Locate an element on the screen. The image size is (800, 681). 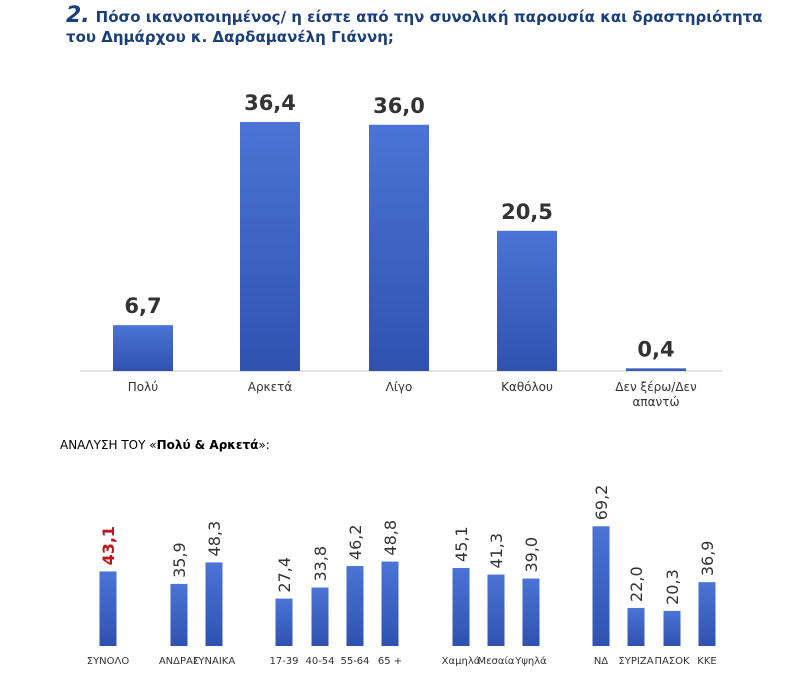
x-tick-label: 17-39 is located at coordinates (283, 661).